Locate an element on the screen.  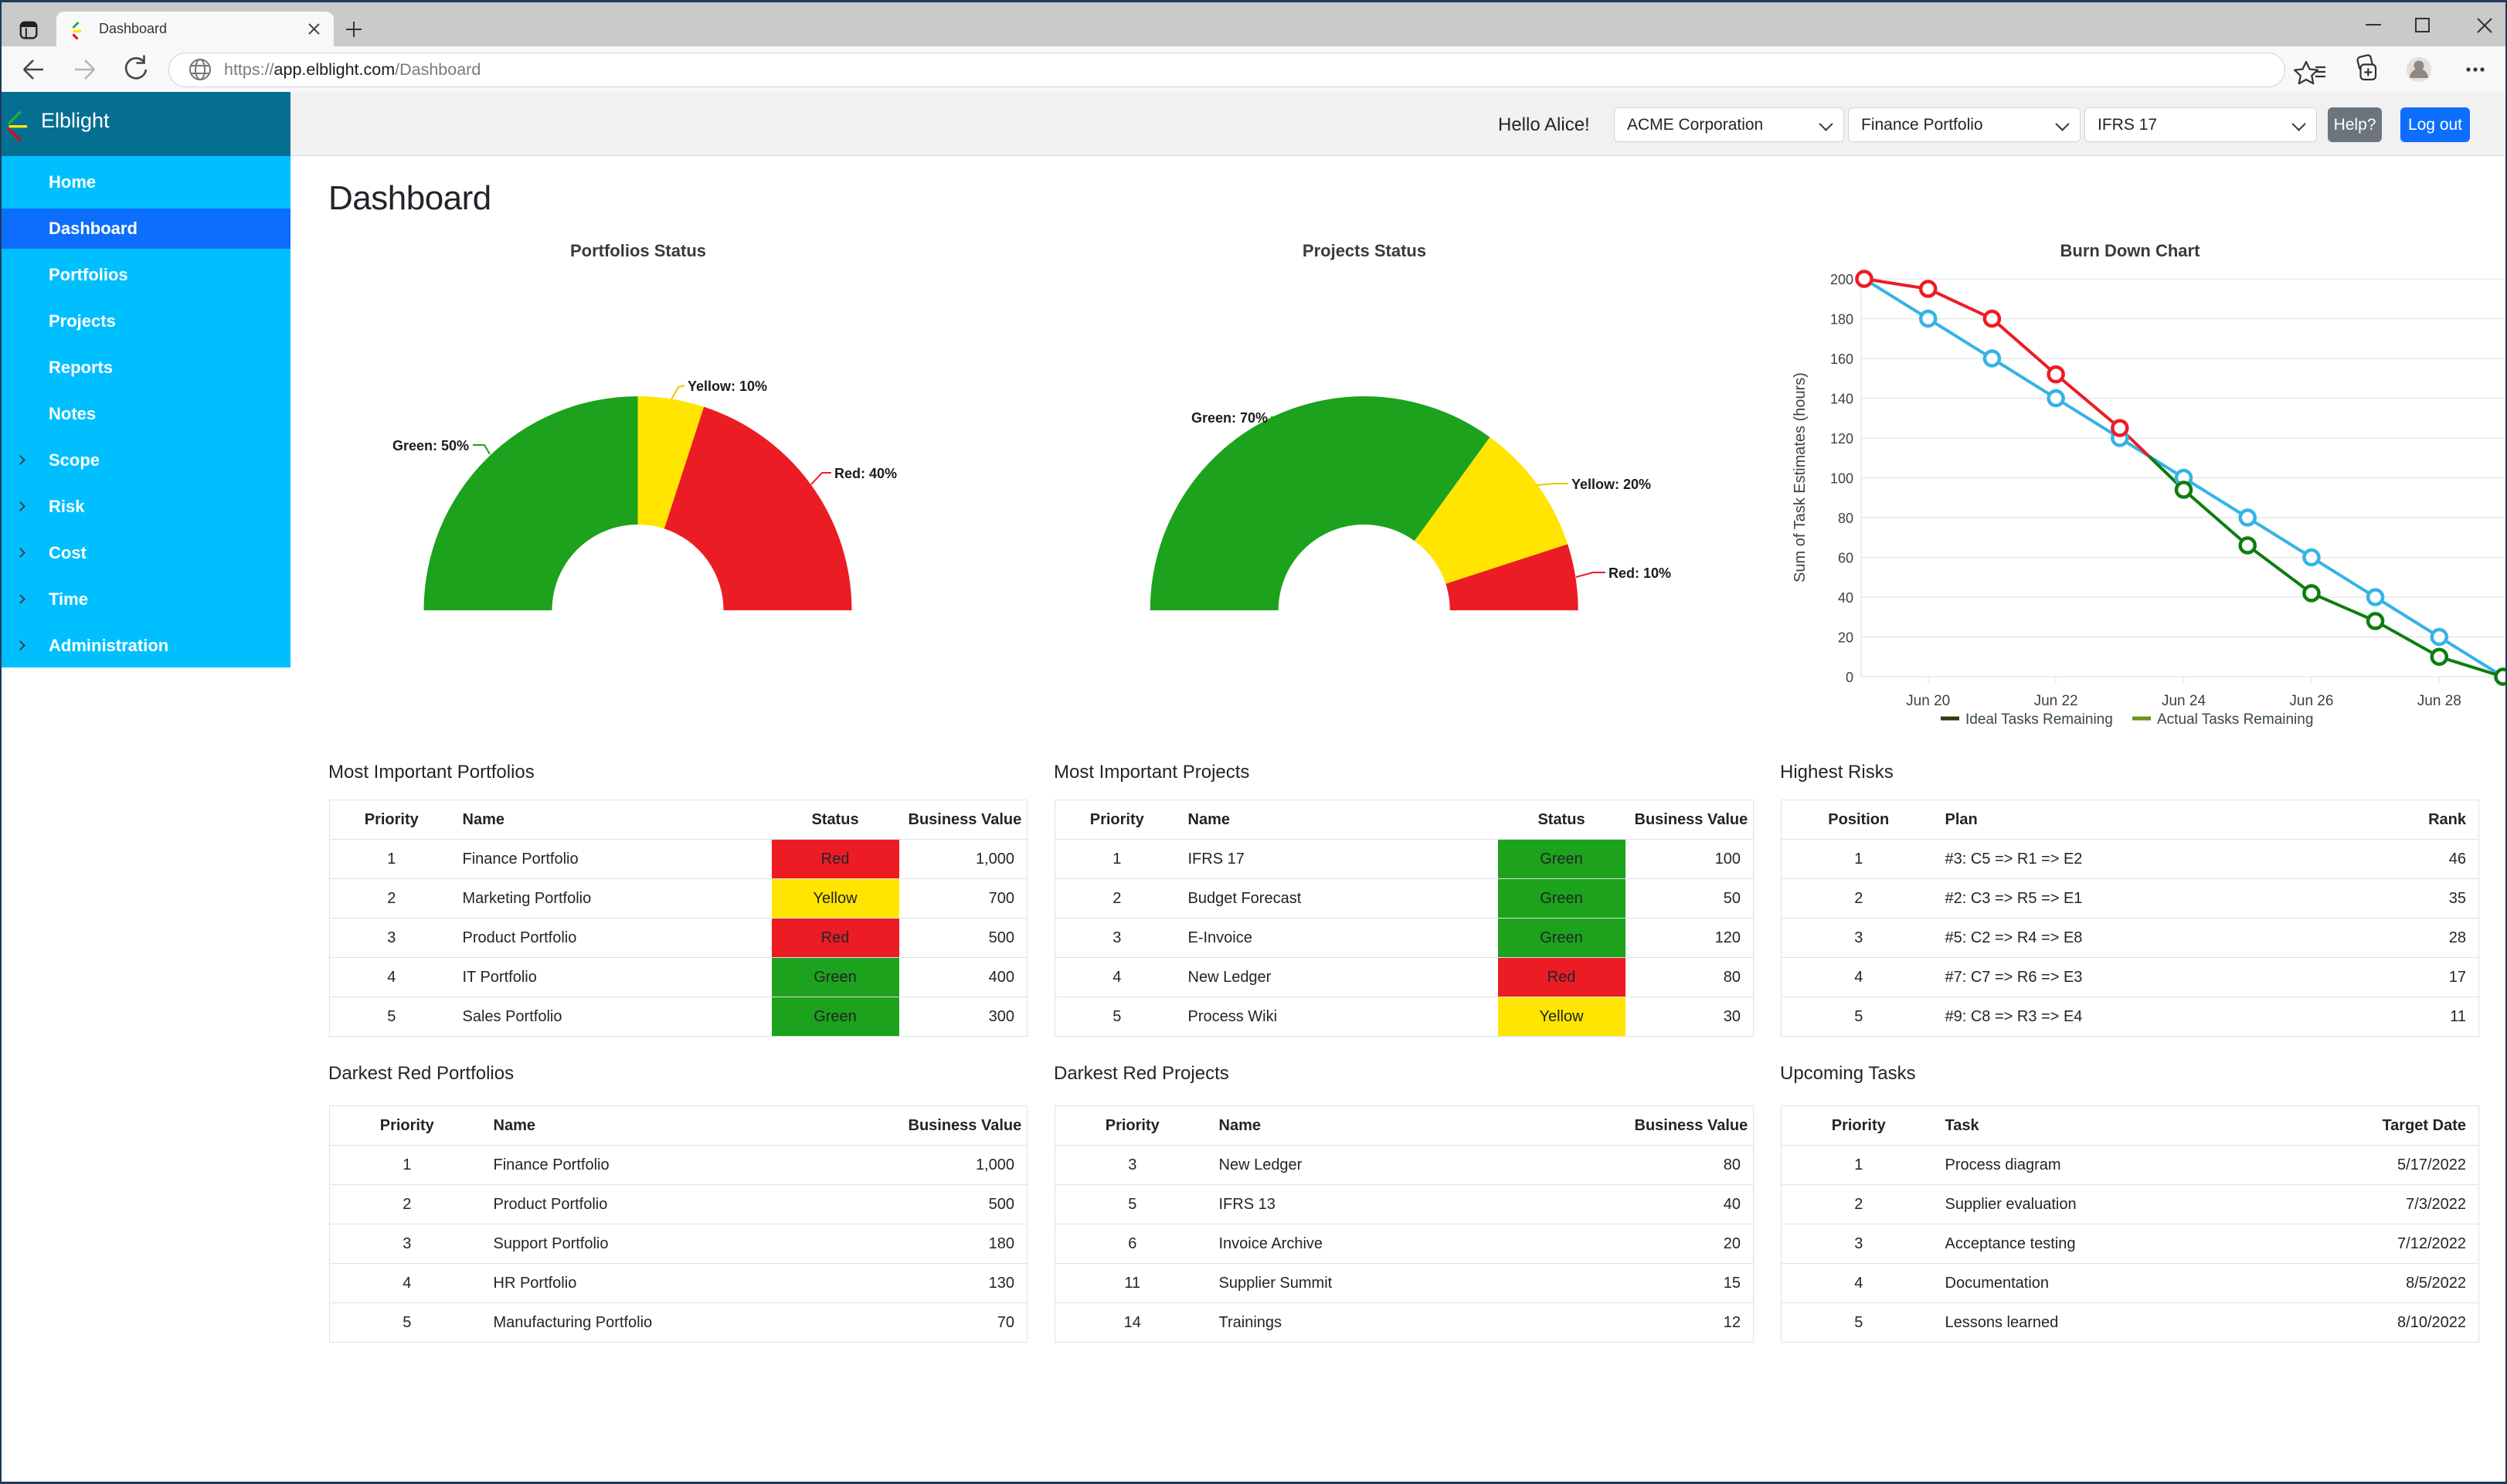
svg-text: Yellow: 10% is located at coordinates (727, 386).